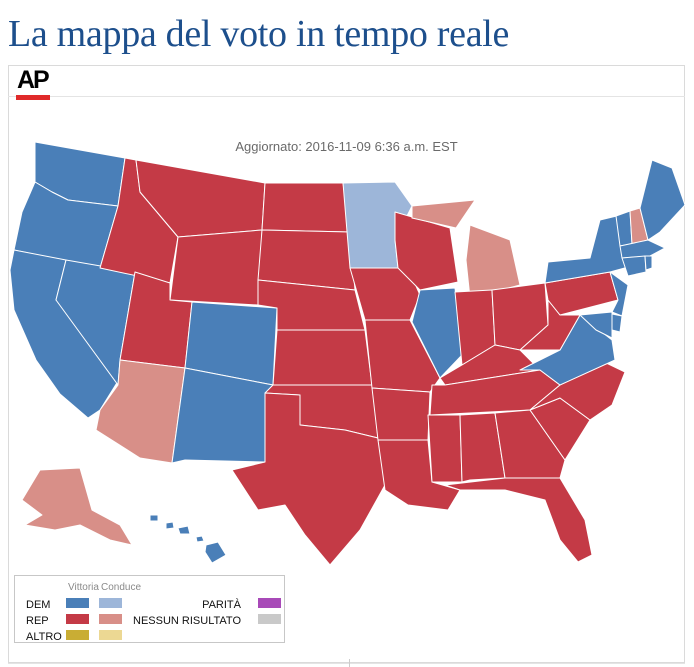 This screenshot has width=694, height=667. I want to click on state-me, so click(662, 200).